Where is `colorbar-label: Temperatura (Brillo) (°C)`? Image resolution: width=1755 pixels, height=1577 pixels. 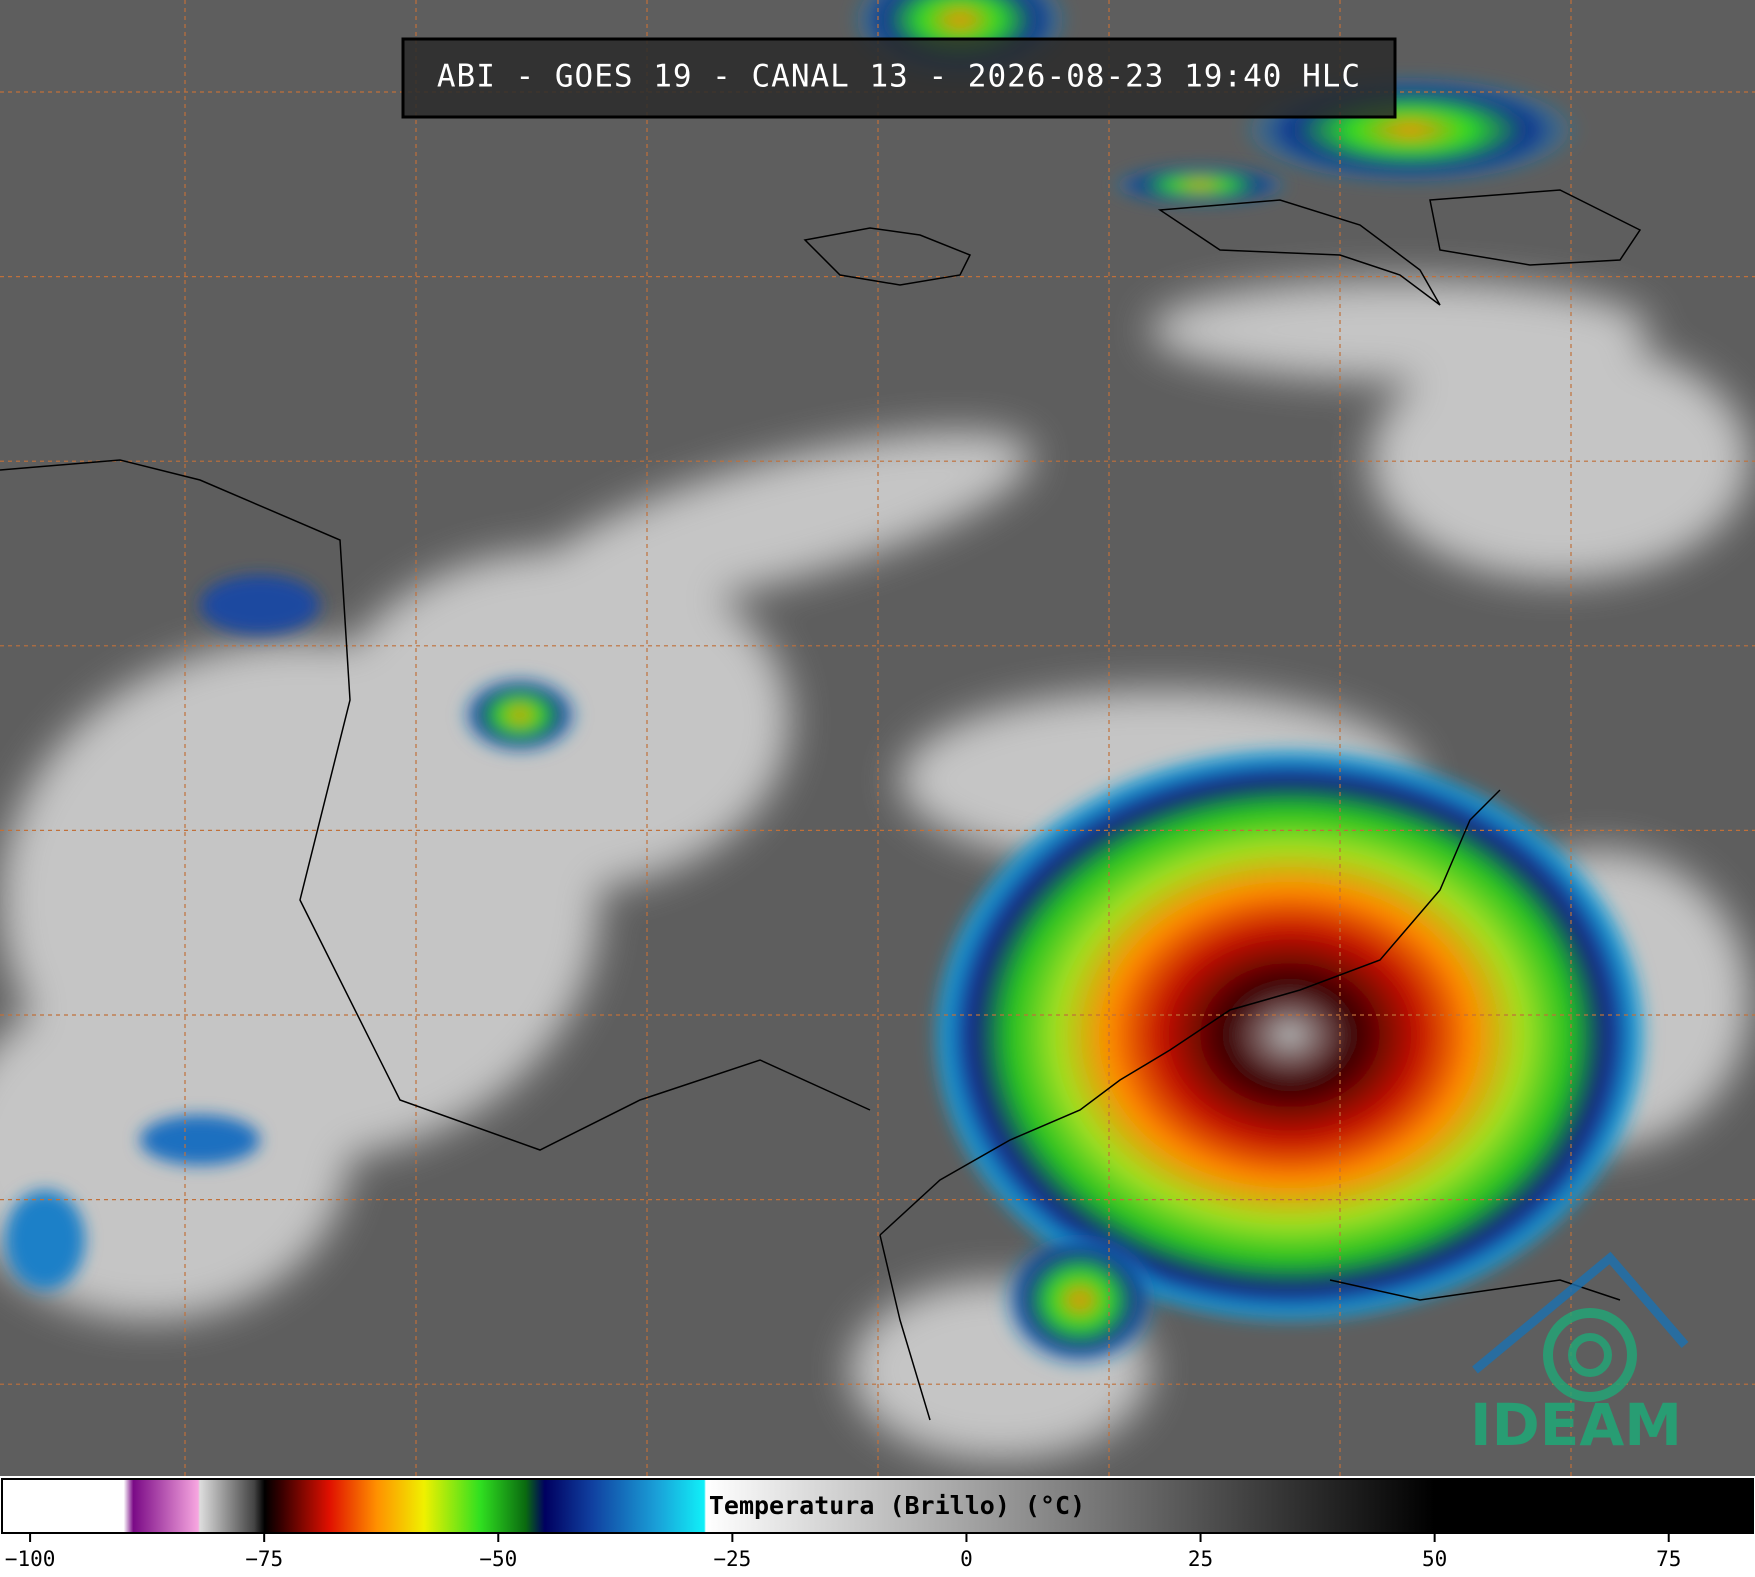 colorbar-label: Temperatura (Brillo) (°C) is located at coordinates (897, 1505).